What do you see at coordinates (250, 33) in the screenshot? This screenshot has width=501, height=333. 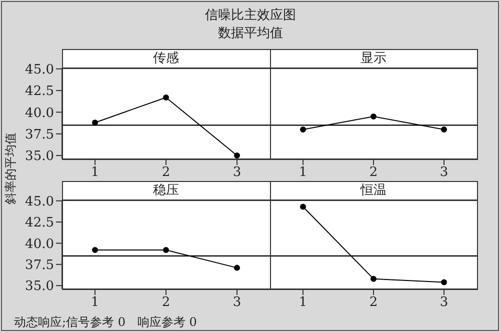 I see `text: 数据平均值` at bounding box center [250, 33].